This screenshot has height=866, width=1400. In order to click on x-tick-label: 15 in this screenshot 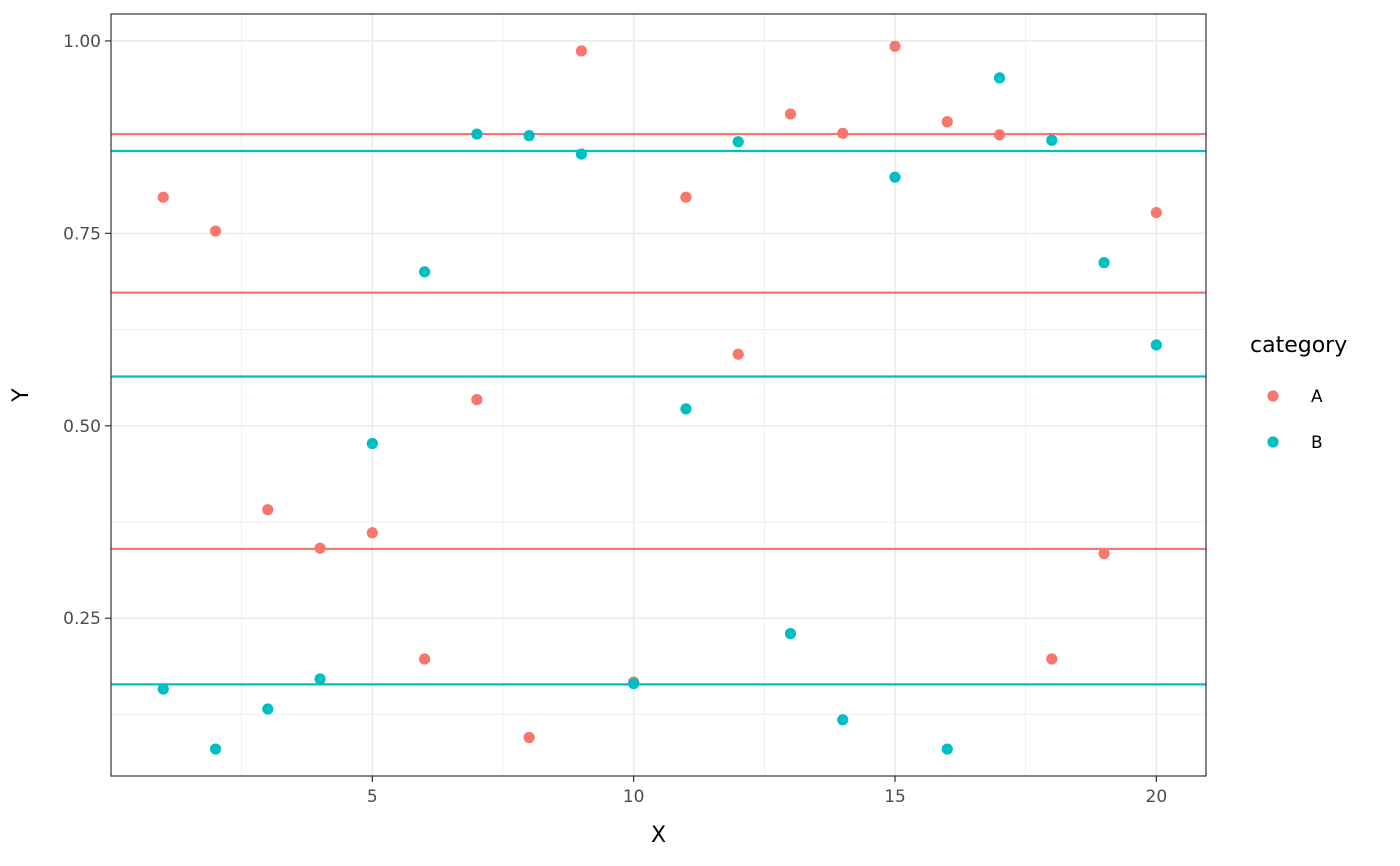, I will do `click(895, 797)`.